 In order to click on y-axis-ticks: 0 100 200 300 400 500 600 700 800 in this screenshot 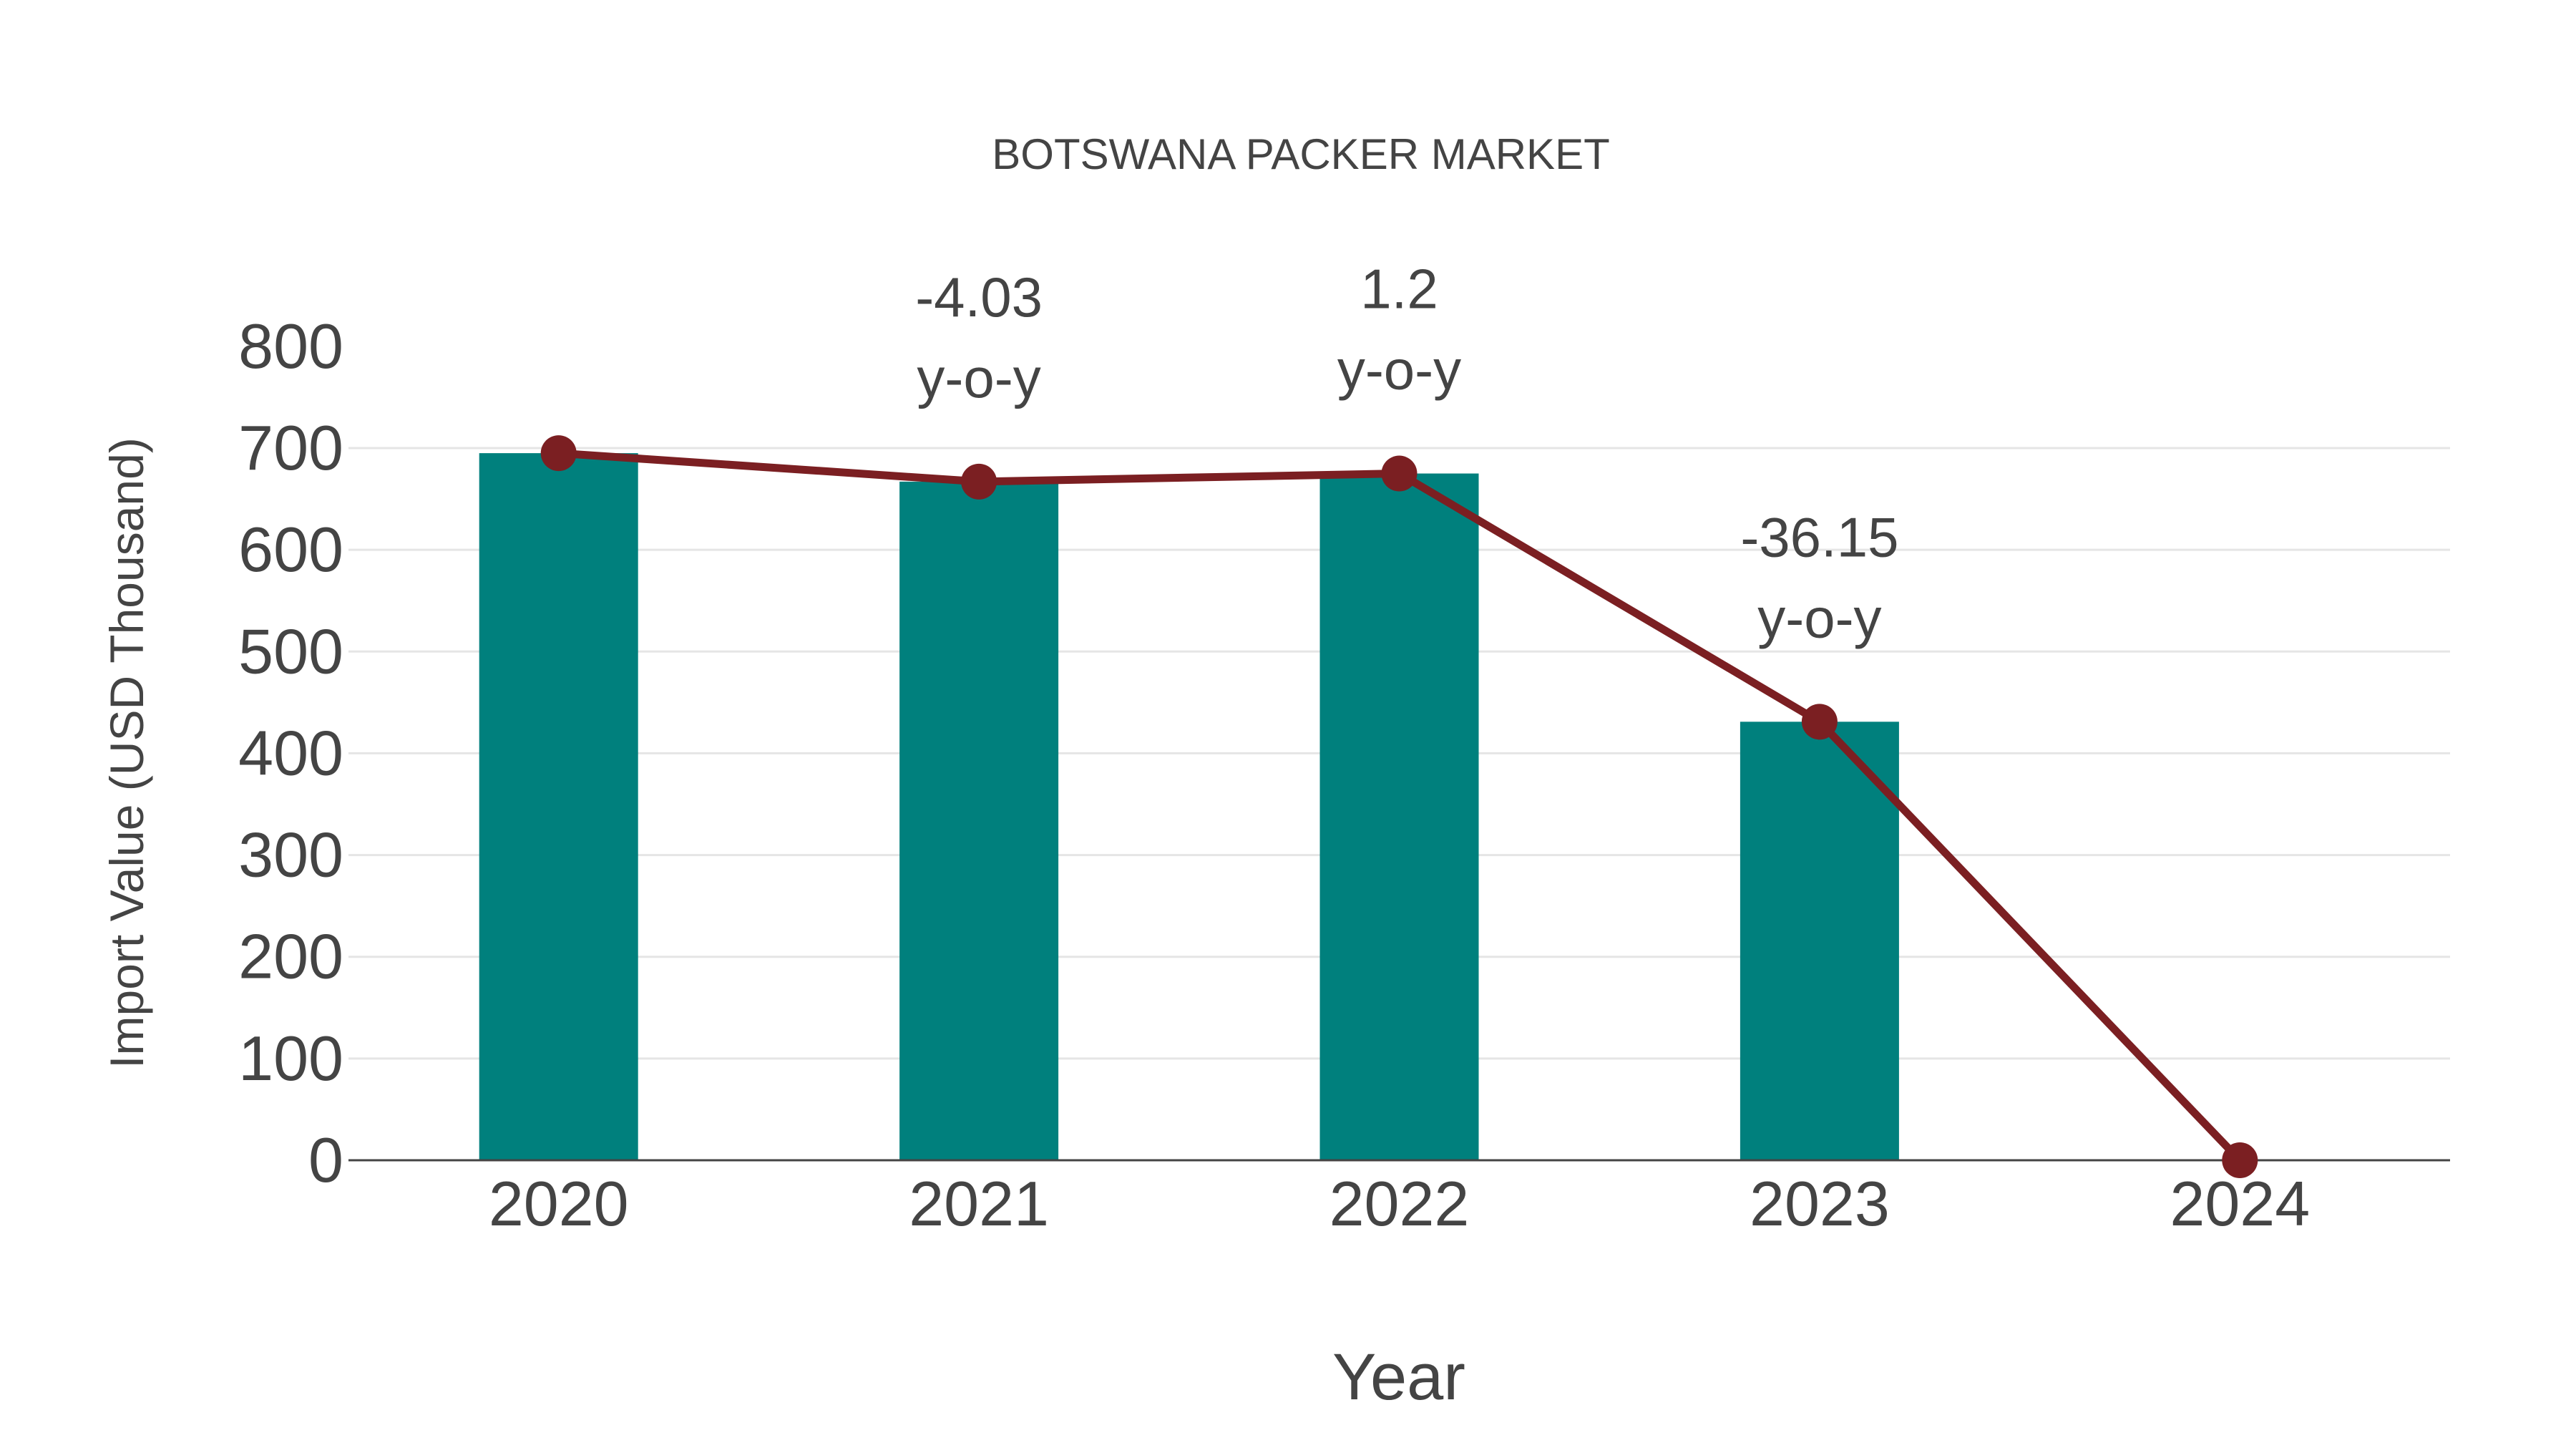, I will do `click(290, 753)`.